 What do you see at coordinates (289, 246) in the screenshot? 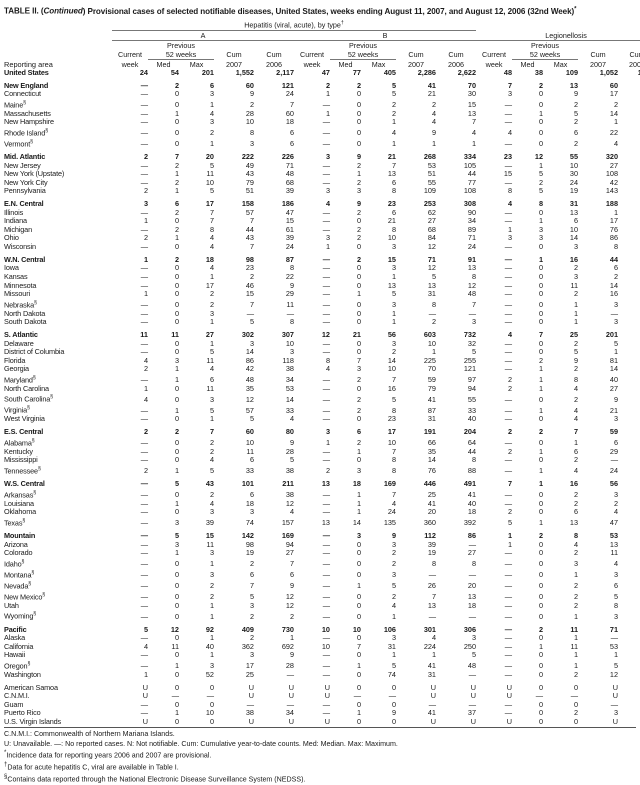
I see `cell-value: 24` at bounding box center [289, 246].